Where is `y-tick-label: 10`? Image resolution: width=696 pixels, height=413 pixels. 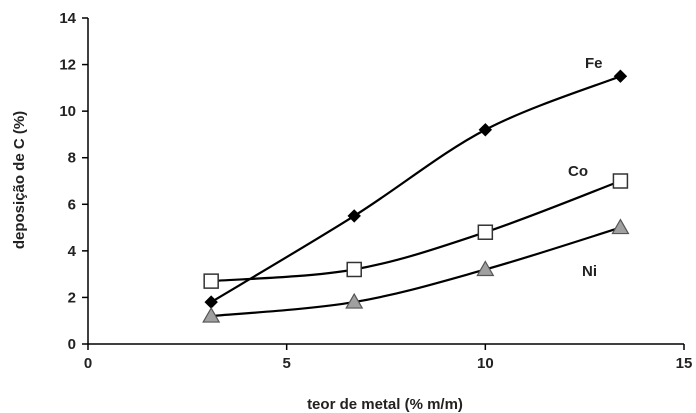 y-tick-label: 10 is located at coordinates (67, 111).